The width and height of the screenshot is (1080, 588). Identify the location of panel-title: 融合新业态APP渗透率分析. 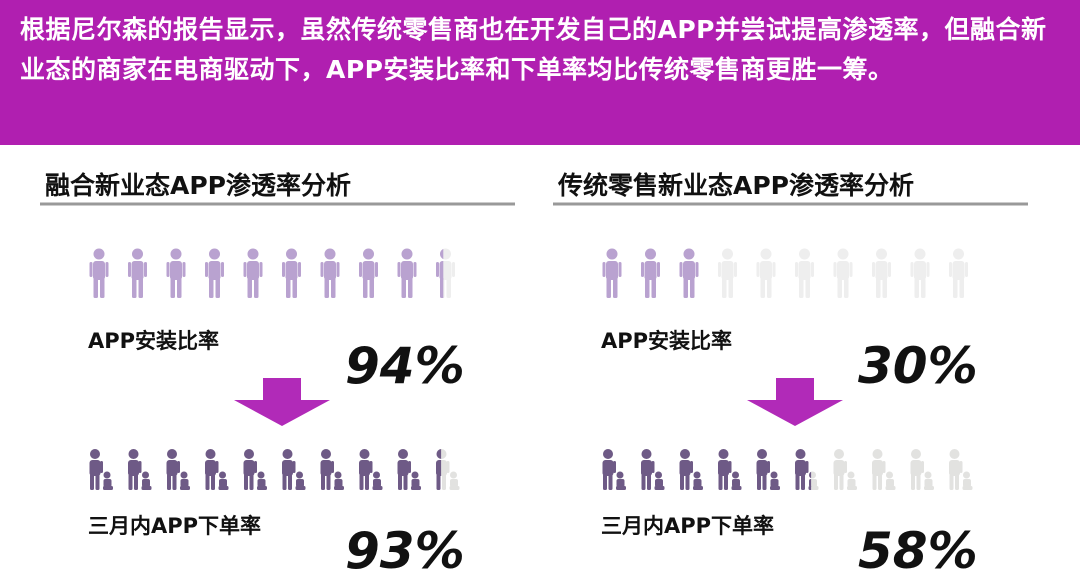
(198, 185).